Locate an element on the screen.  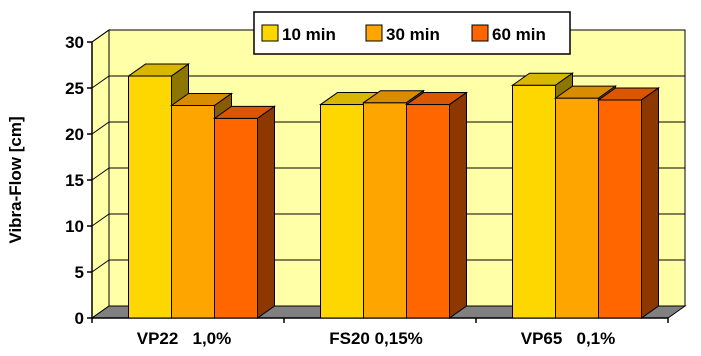
legend-label: 60 min is located at coordinates (519, 34).